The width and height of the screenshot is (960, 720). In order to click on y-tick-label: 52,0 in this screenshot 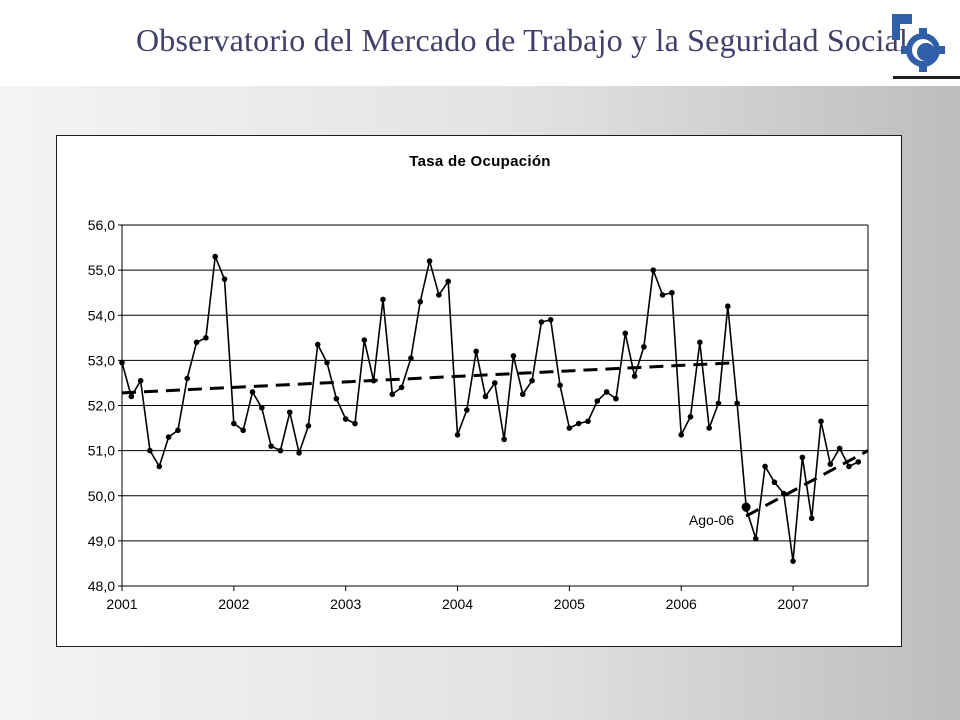, I will do `click(101, 406)`.